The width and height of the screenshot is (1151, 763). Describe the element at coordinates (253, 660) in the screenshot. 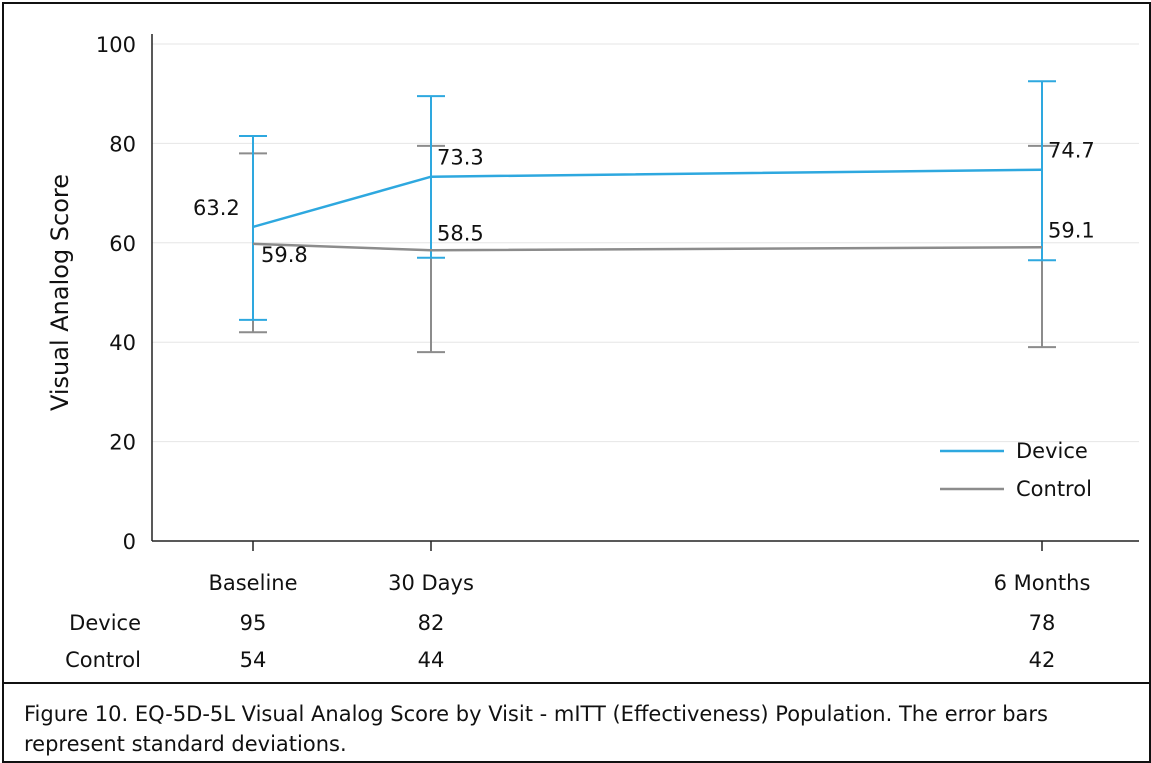

I see `n-table-value: 54` at that location.